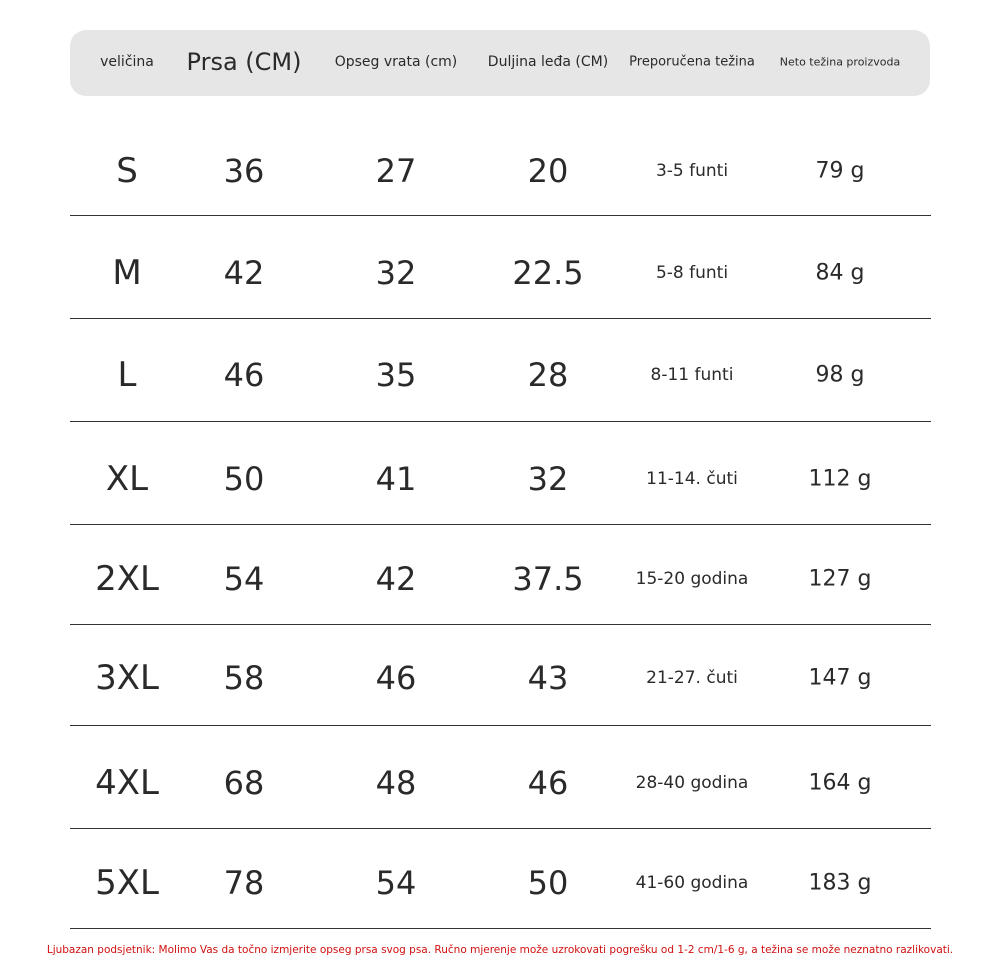 This screenshot has width=1000, height=964. I want to click on table-cell: 3-5 funti, so click(692, 171).